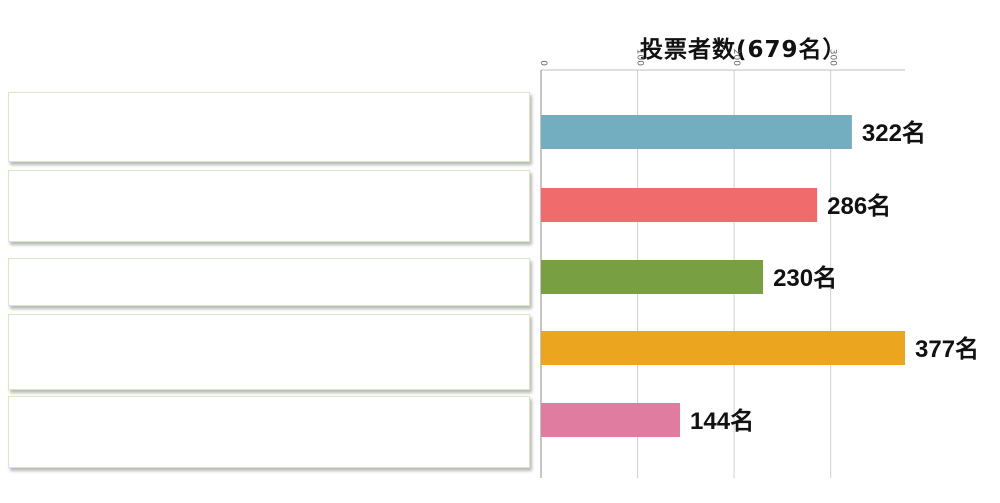 Image resolution: width=1000 pixels, height=503 pixels. What do you see at coordinates (145, 142) in the screenshot?
I see `category-item-1-line2: 横断的なネットワークの形成` at bounding box center [145, 142].